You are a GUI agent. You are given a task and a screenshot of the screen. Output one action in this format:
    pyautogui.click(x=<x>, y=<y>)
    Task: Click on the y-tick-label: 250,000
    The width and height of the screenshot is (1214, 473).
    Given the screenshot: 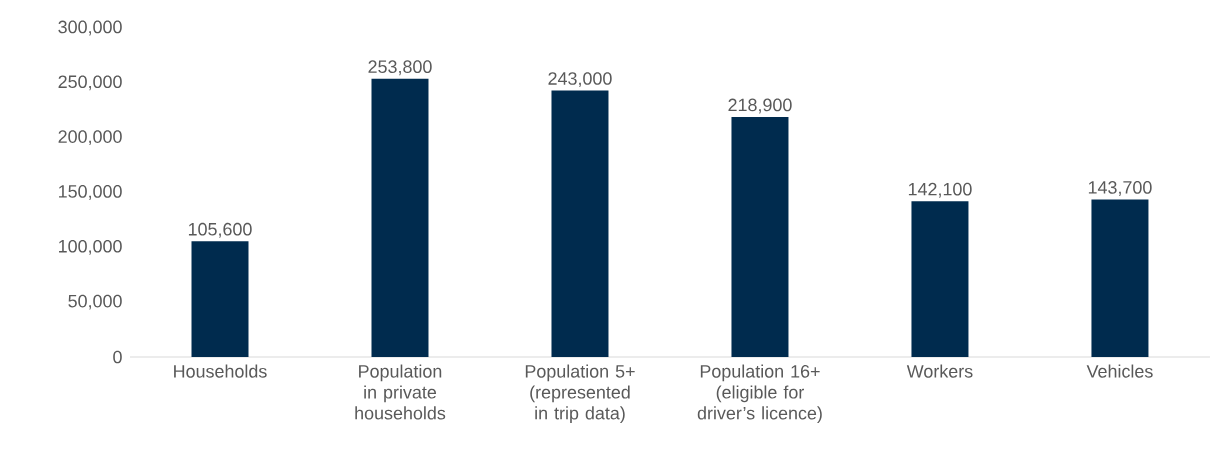 What is the action you would take?
    pyautogui.click(x=90, y=83)
    